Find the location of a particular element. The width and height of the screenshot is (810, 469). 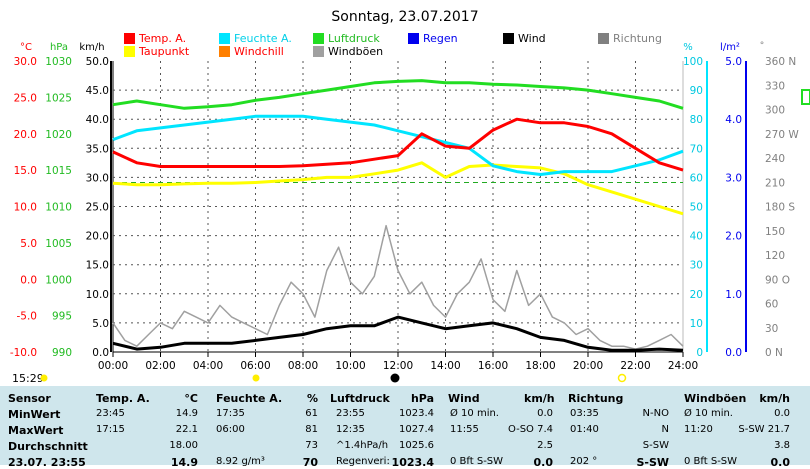

x-tick-label: 22:00 is located at coordinates (635, 366).